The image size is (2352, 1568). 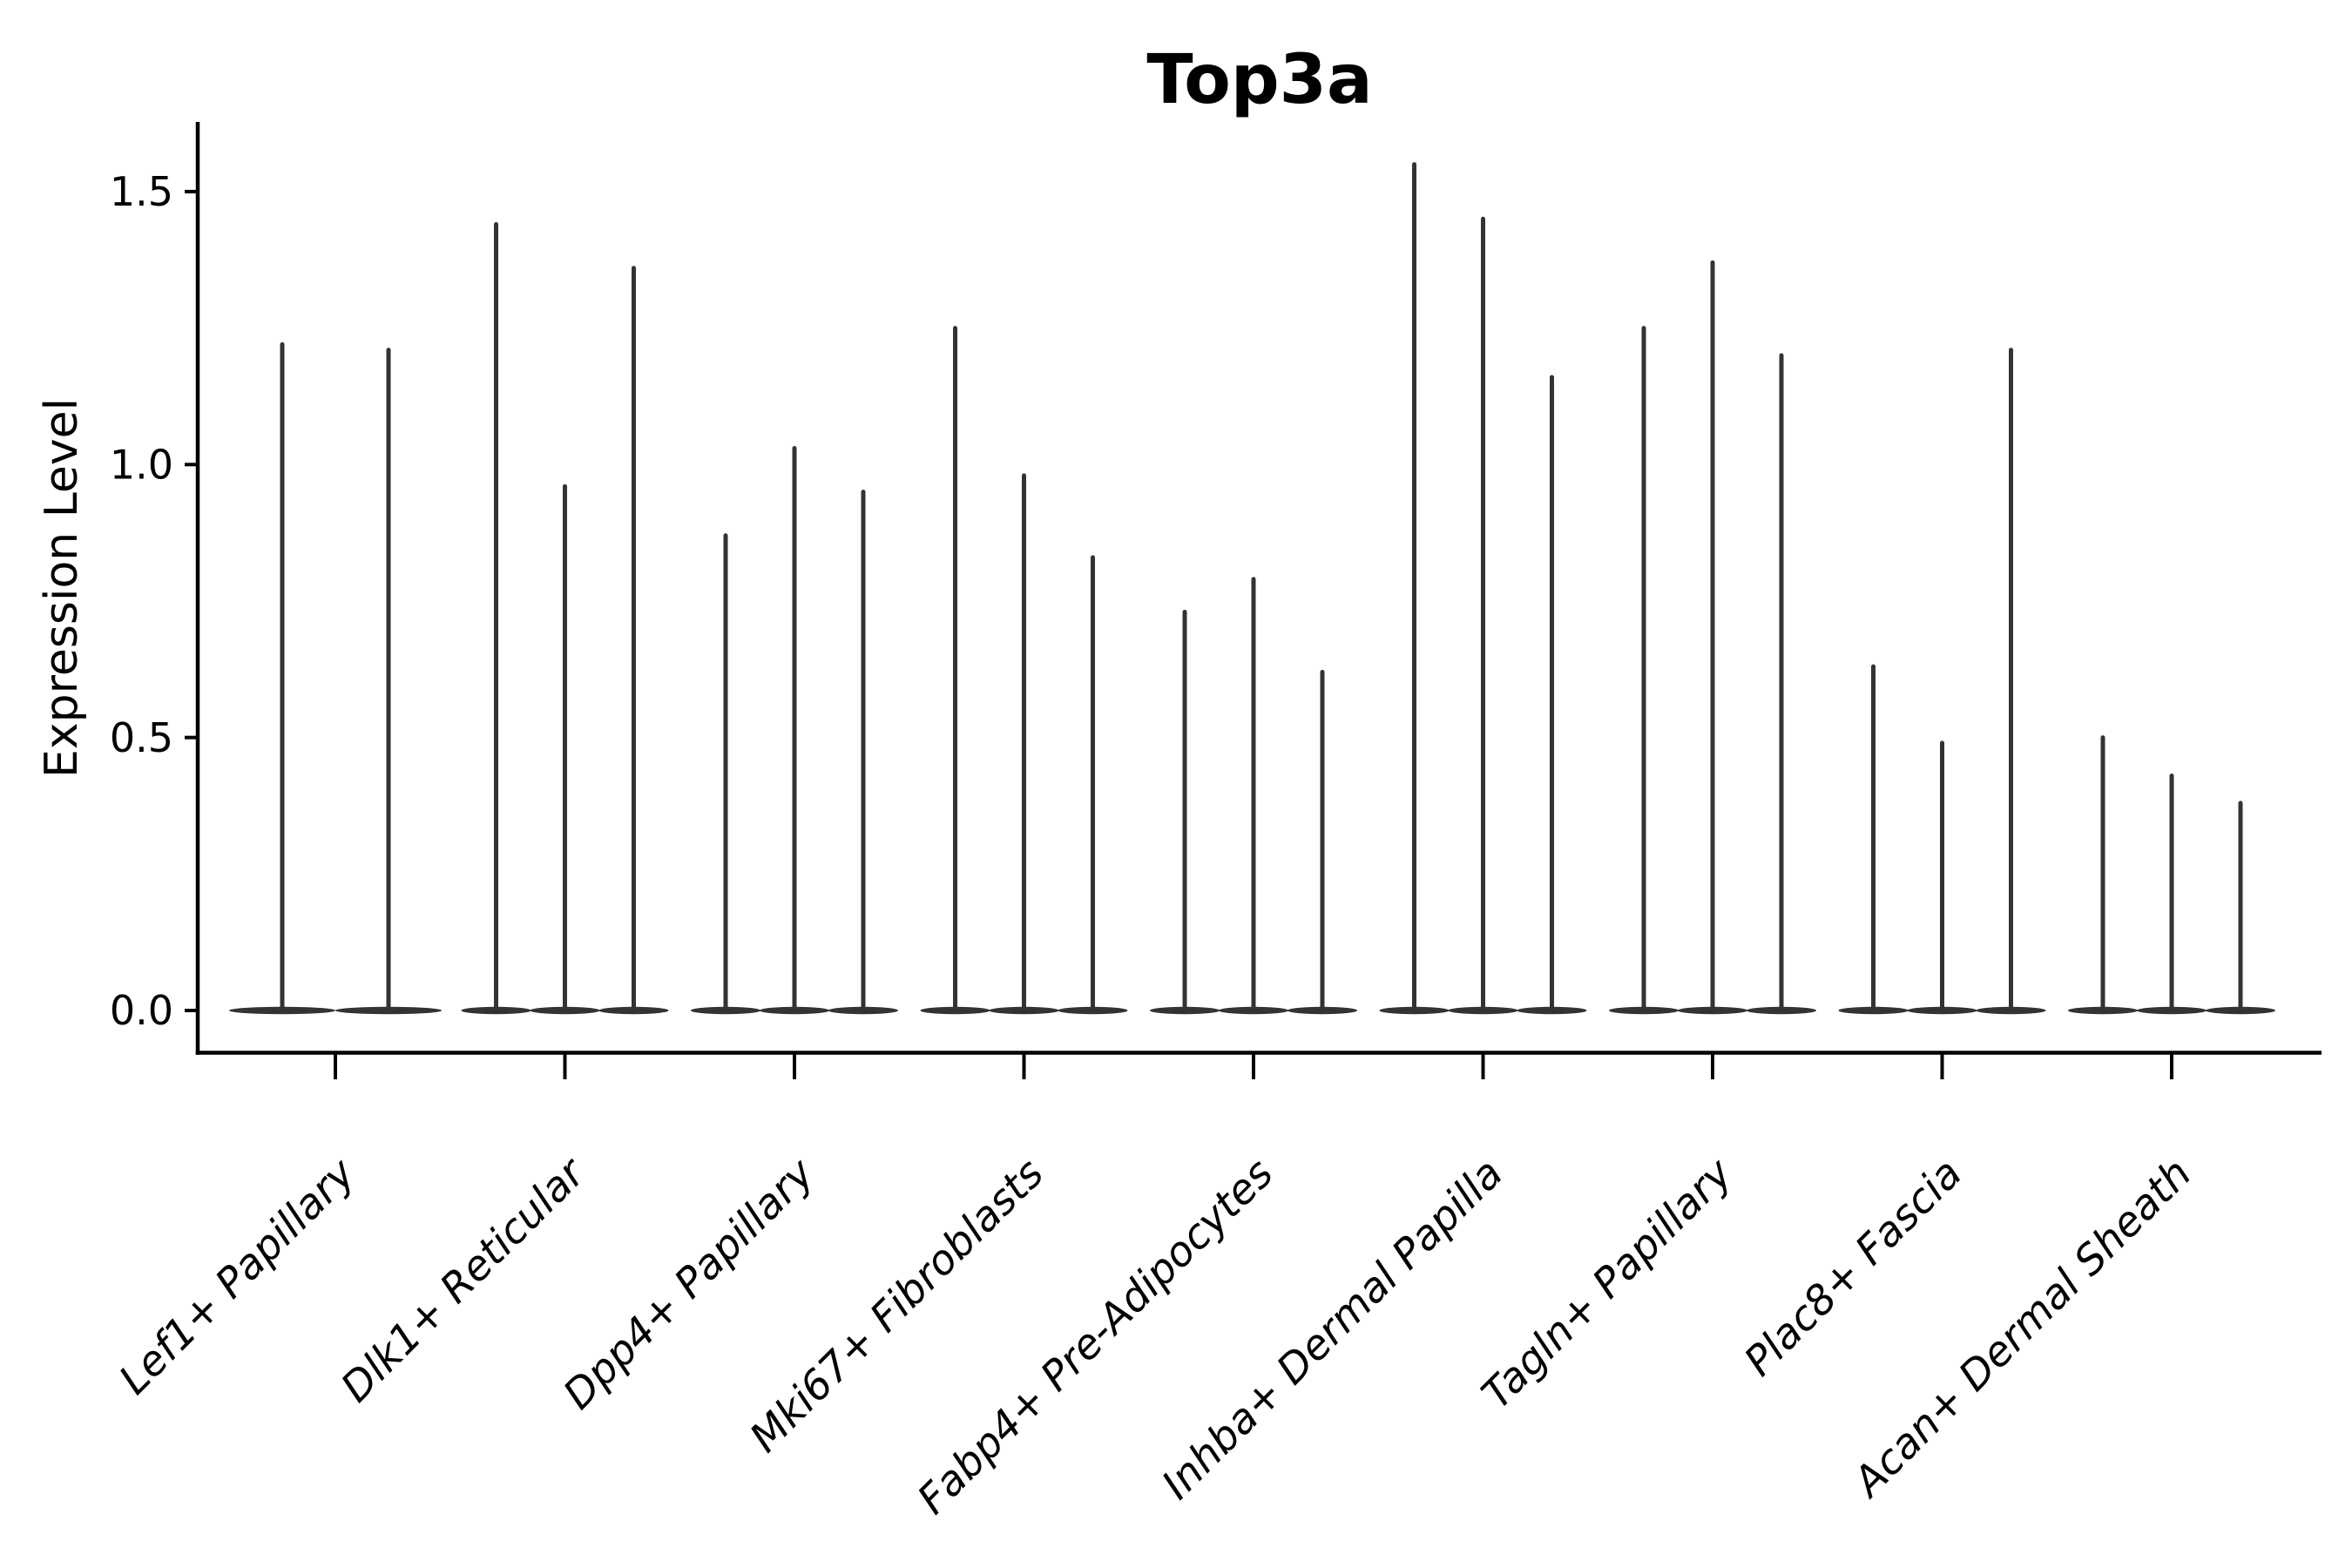 What do you see at coordinates (62, 588) in the screenshot?
I see `y-axis-label: Expression Level` at bounding box center [62, 588].